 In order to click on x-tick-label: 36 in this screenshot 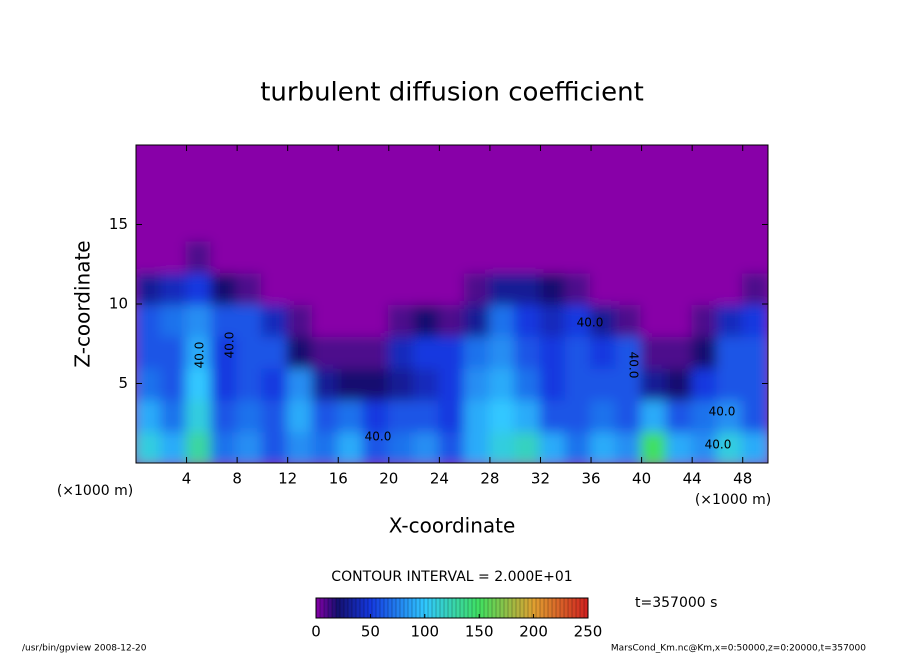, I will do `click(590, 479)`.